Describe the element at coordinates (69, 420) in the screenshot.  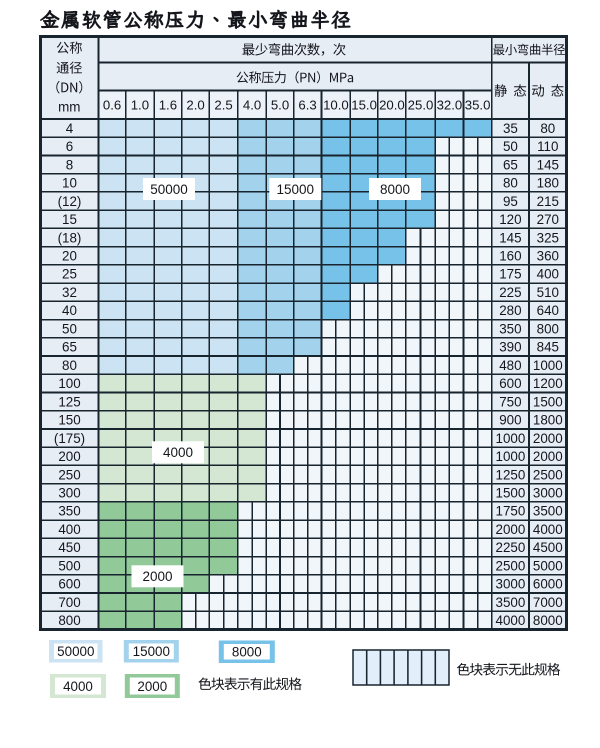
I see `svg-text: 150` at that location.